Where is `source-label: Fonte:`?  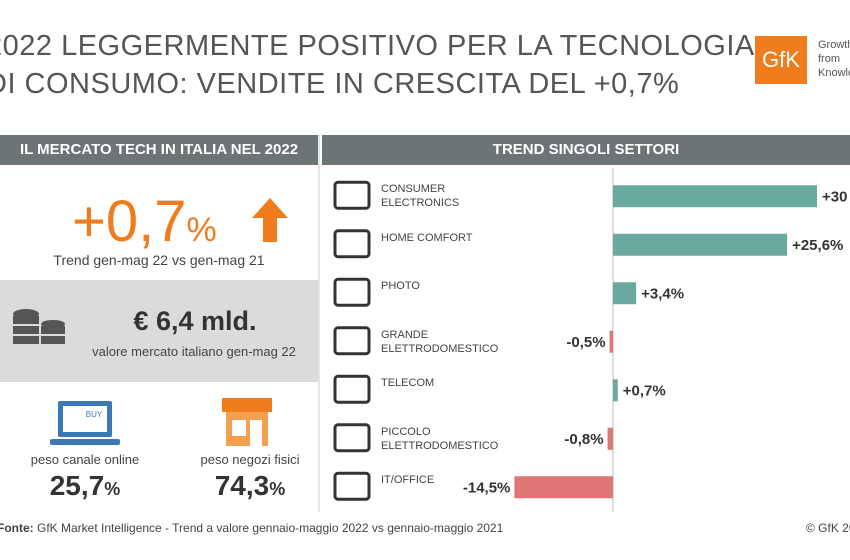
source-label: Fonte: is located at coordinates (17, 528).